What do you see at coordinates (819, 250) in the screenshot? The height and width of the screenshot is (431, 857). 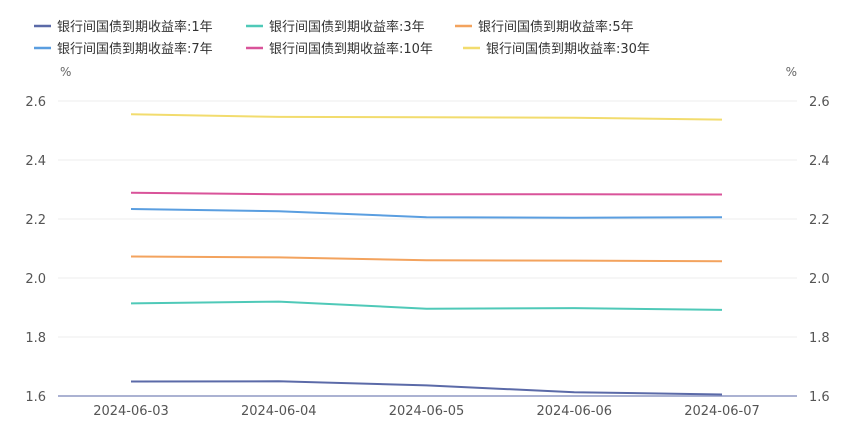 I see `y-axis-right: 1.6 1.8 2.0 2.2 2.4 2.6` at bounding box center [819, 250].